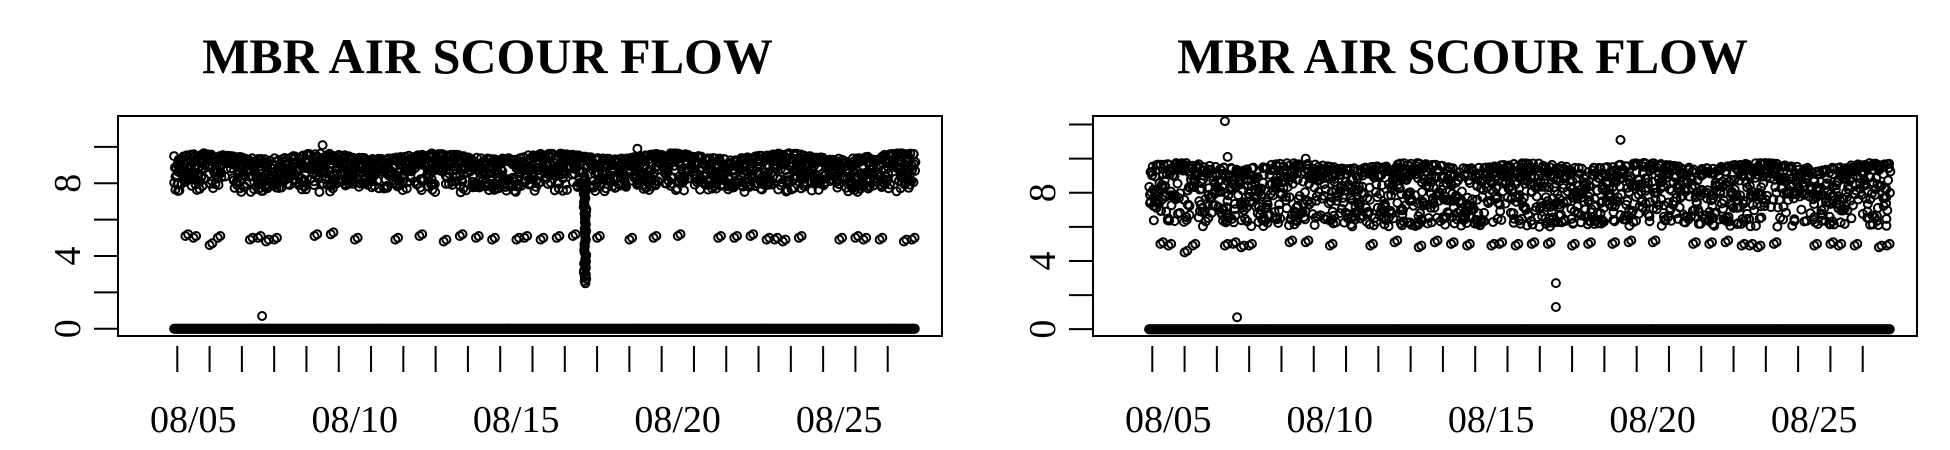 The width and height of the screenshot is (1950, 450). I want to click on x-tick-label: 08/10, so click(1329, 420).